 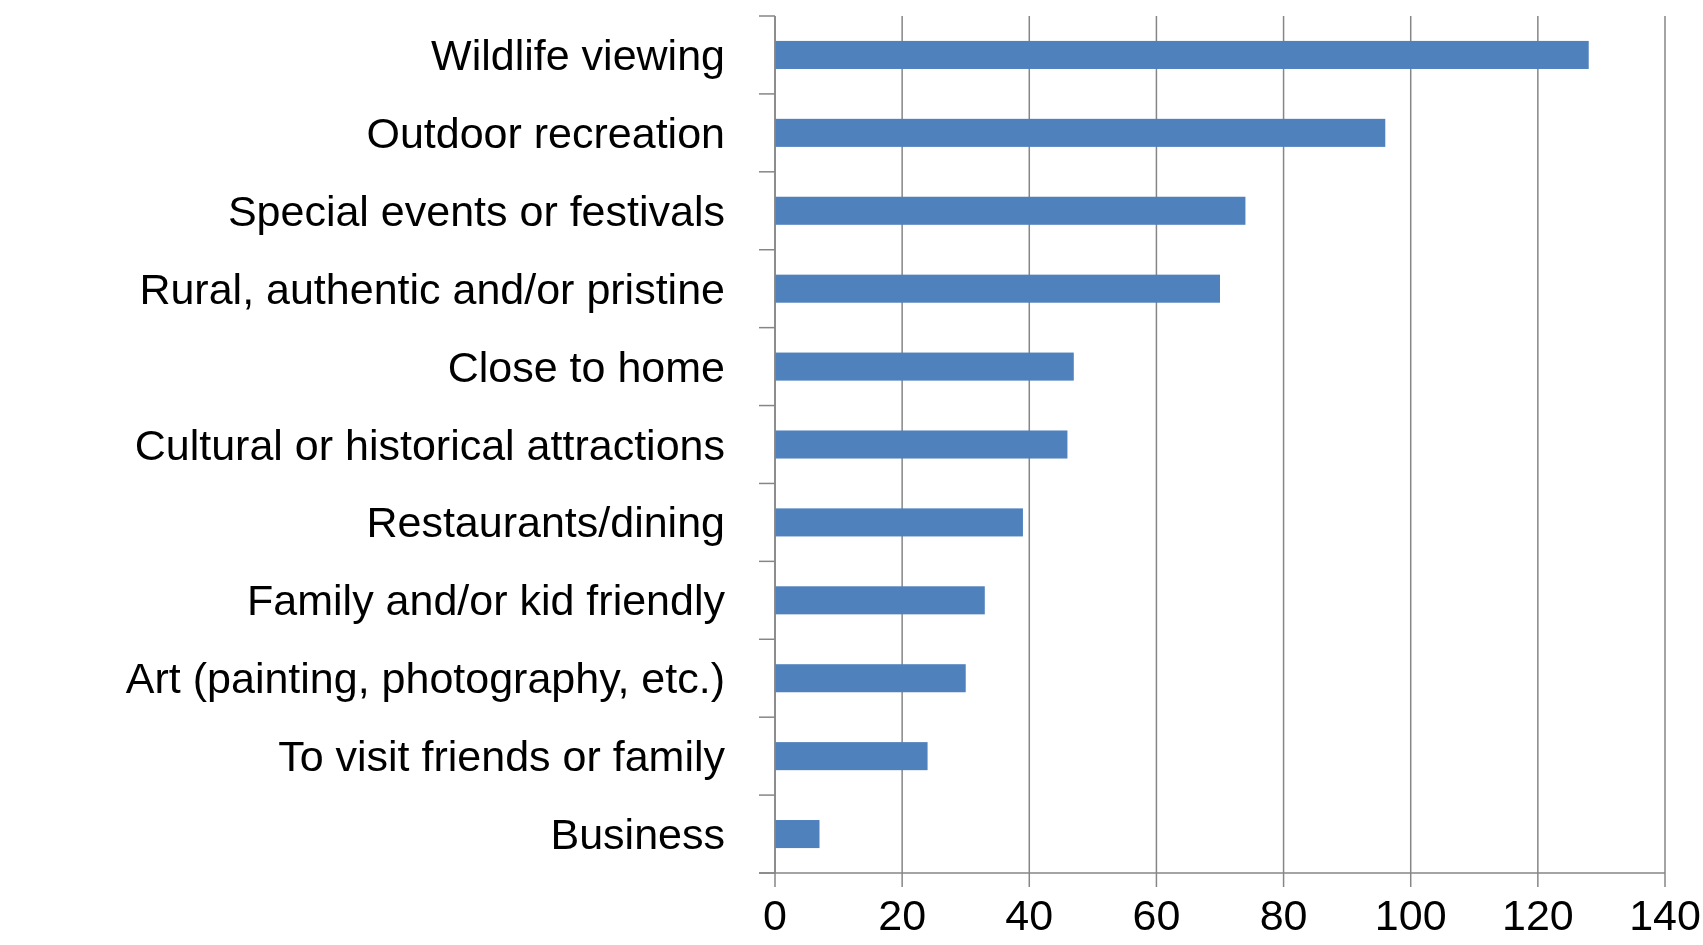 I want to click on y-tick-label: Art (painting, photography, etc.), so click(x=425, y=678).